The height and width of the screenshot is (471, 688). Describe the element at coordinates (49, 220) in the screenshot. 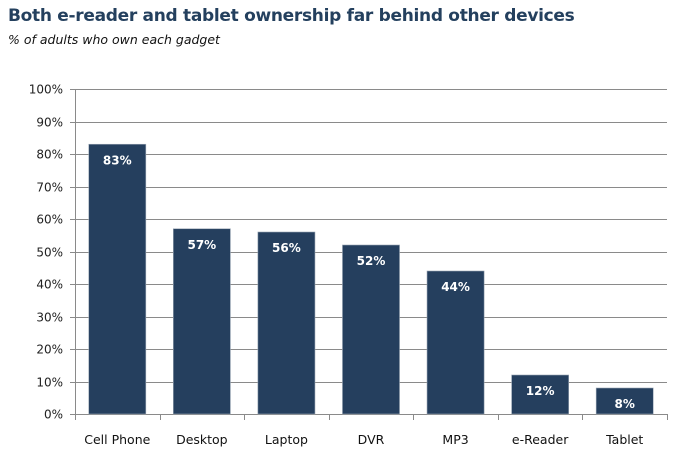

I see `y-tick-label: 60%` at that location.